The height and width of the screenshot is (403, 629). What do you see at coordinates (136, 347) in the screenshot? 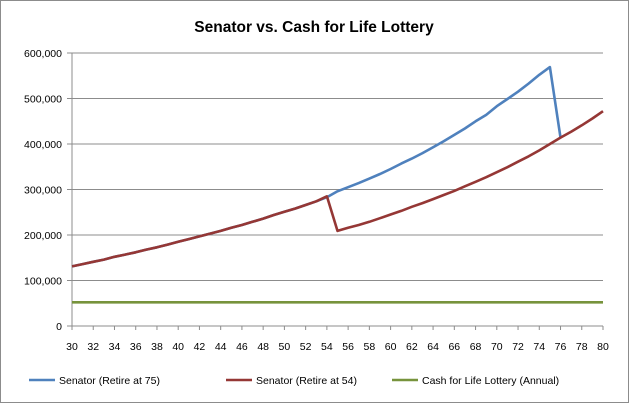
I see `x-tick-label: 36` at bounding box center [136, 347].